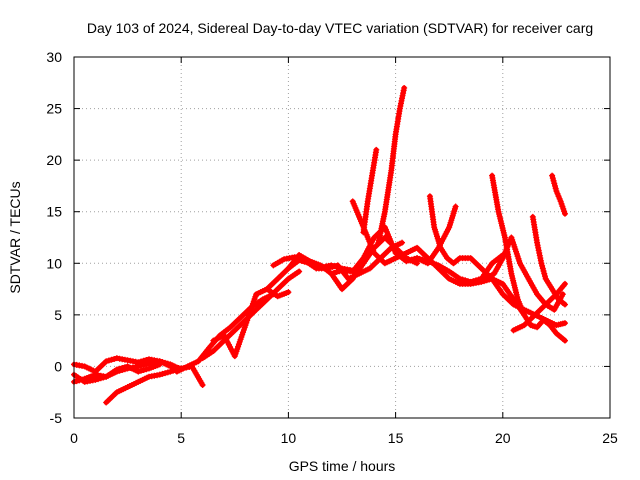 The width and height of the screenshot is (640, 480). I want to click on y-tick-label: 5, so click(58, 315).